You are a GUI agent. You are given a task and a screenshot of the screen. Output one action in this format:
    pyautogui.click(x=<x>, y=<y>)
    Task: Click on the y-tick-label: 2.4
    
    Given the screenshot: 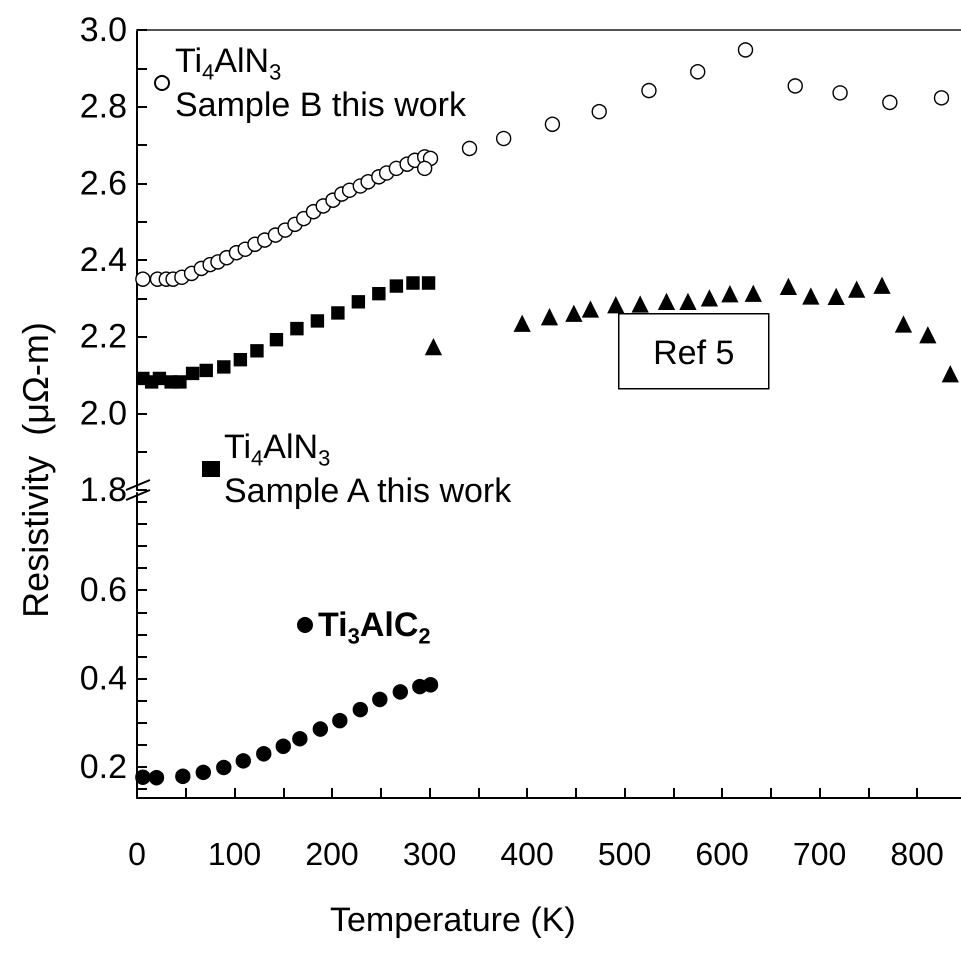 What is the action you would take?
    pyautogui.click(x=103, y=260)
    